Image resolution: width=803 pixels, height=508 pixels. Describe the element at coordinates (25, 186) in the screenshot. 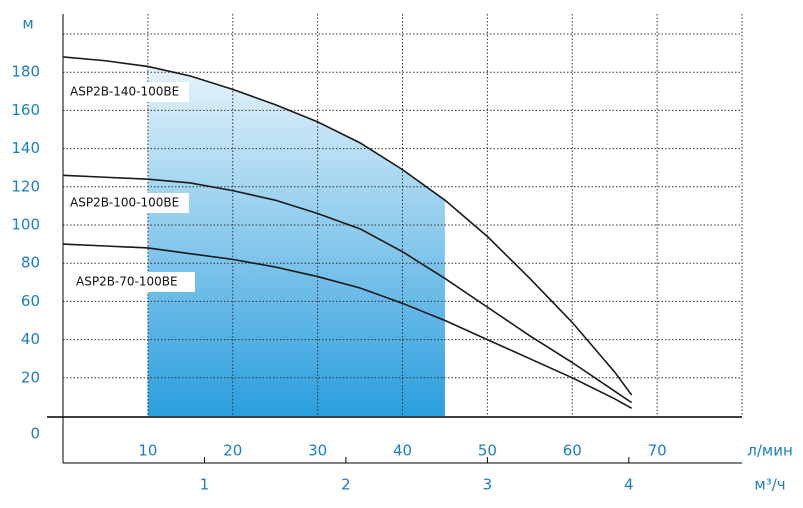

I see `y-tick-label: 120` at that location.